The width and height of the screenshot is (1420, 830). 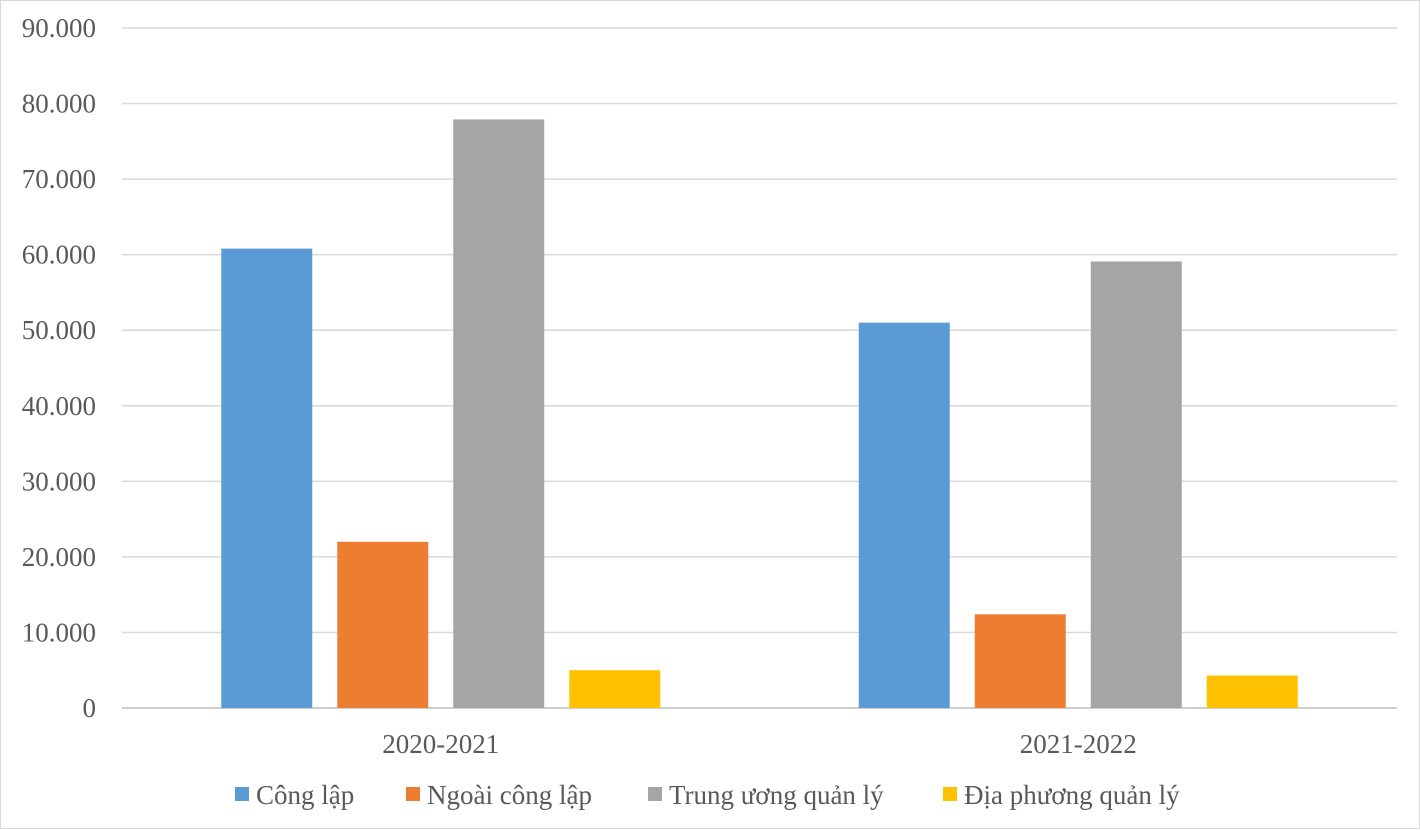 What do you see at coordinates (776, 795) in the screenshot?
I see `legend-label: Trung ương quản lý` at bounding box center [776, 795].